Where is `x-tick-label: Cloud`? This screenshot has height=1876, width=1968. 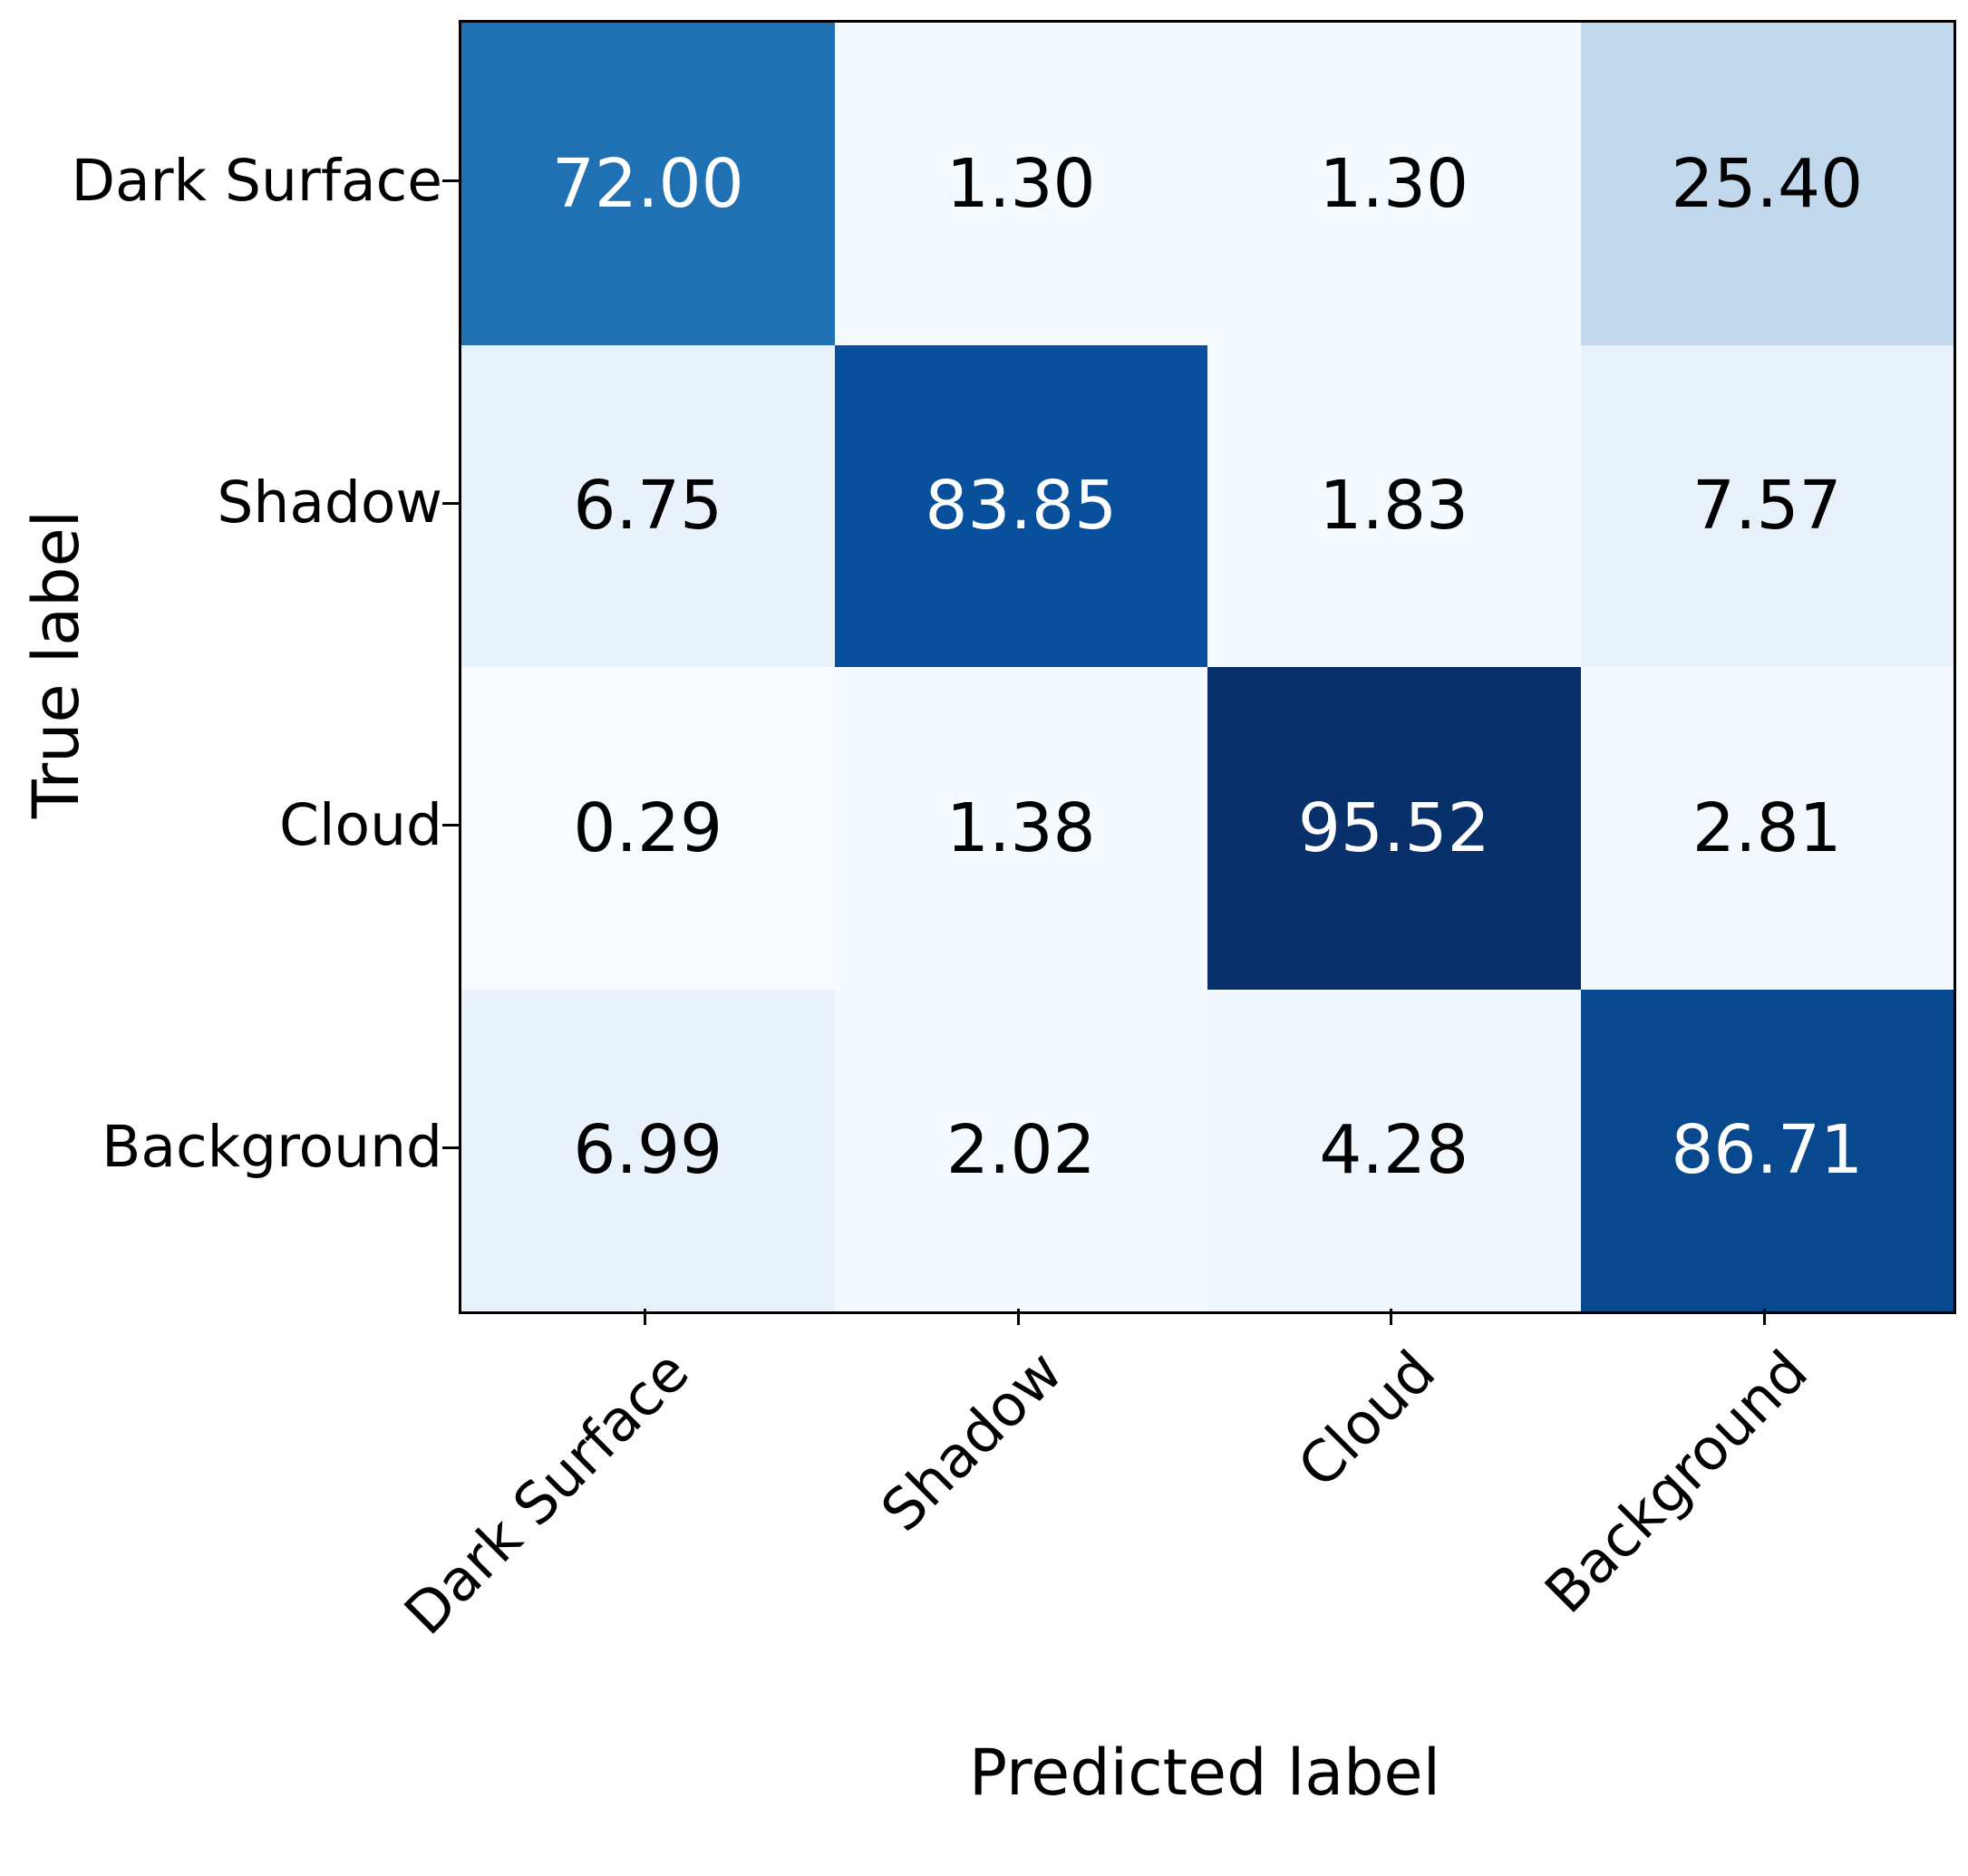 x-tick-label: Cloud is located at coordinates (1366, 1419).